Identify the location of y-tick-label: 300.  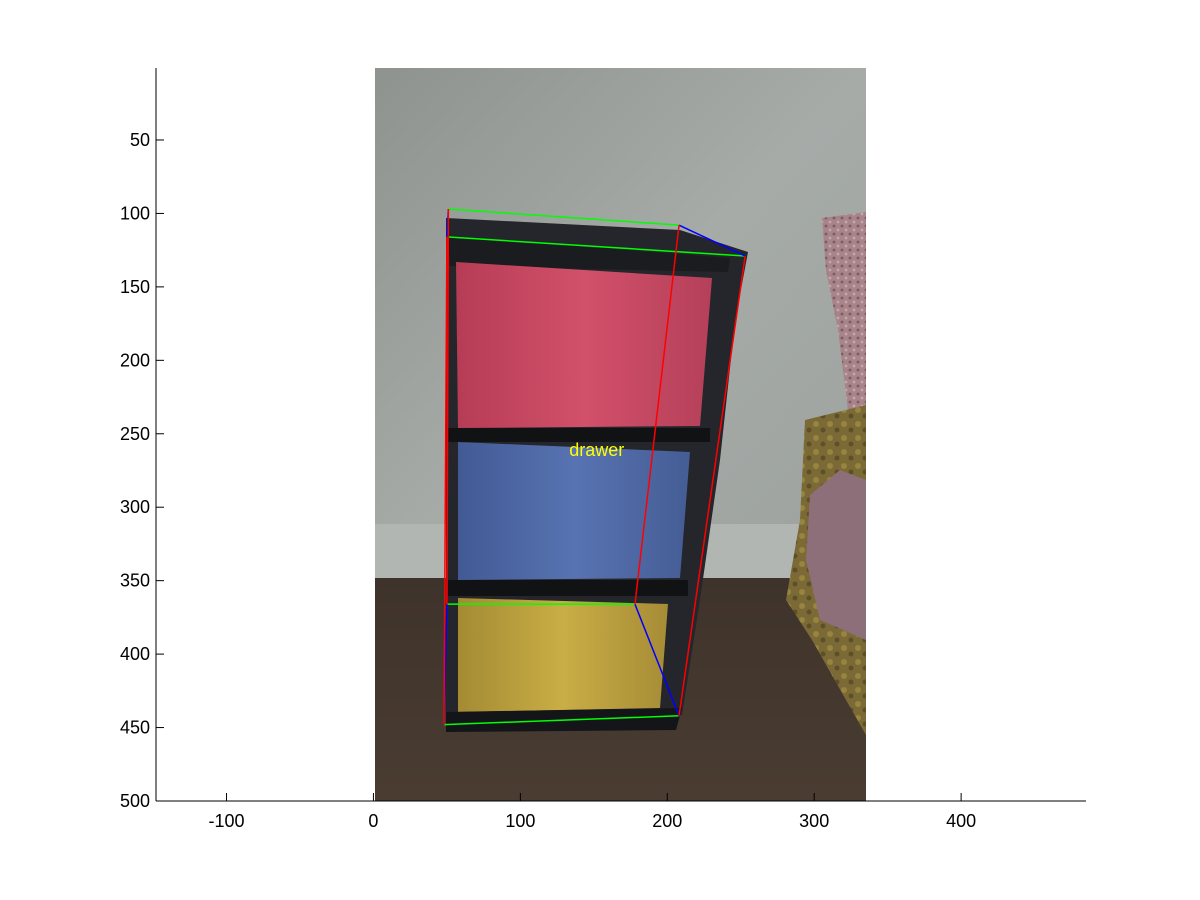
(135, 507).